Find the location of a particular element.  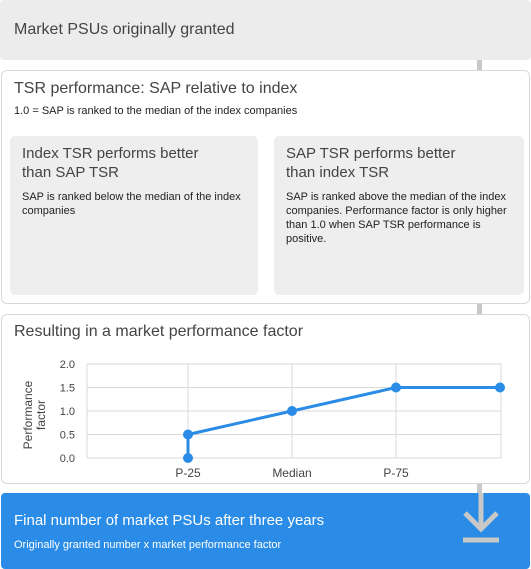

series-line is located at coordinates (343, 422).